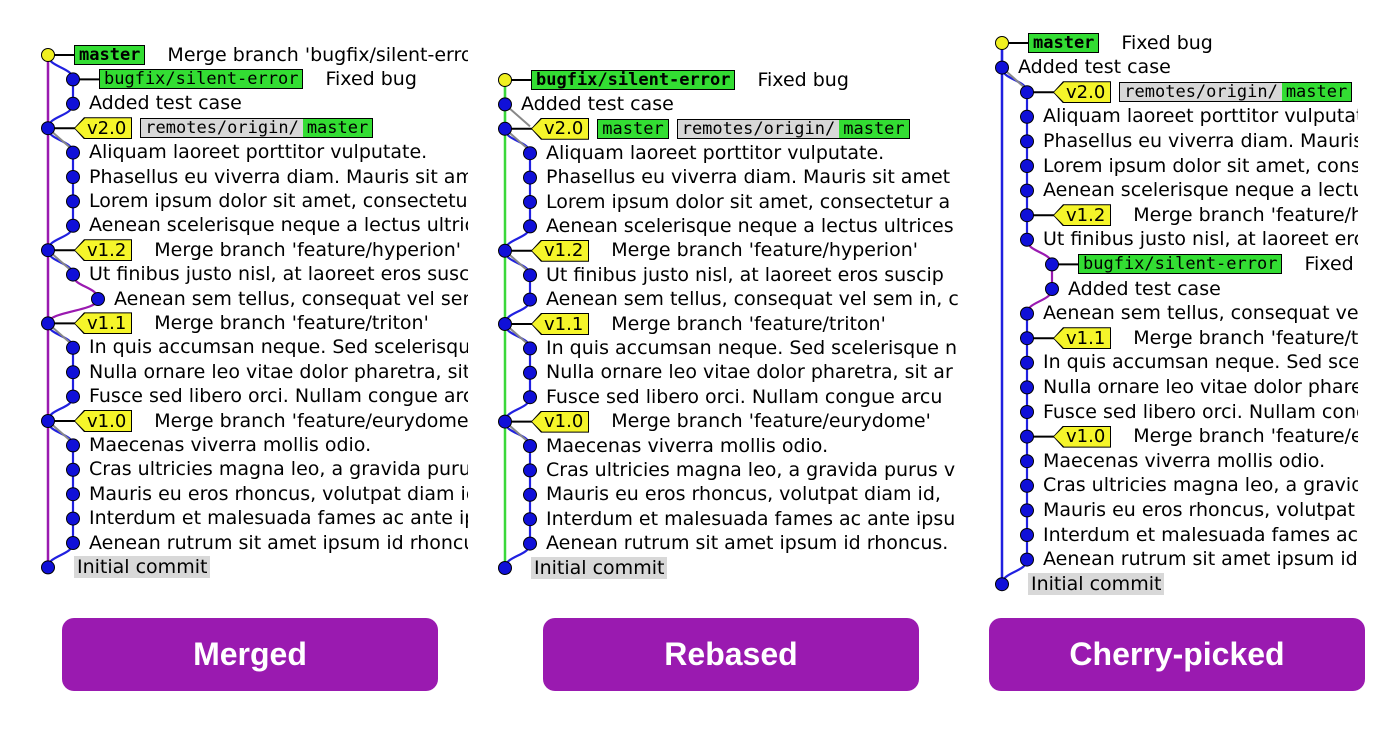 The image size is (1400, 729). I want to click on head-branch-label: master, so click(1064, 43).